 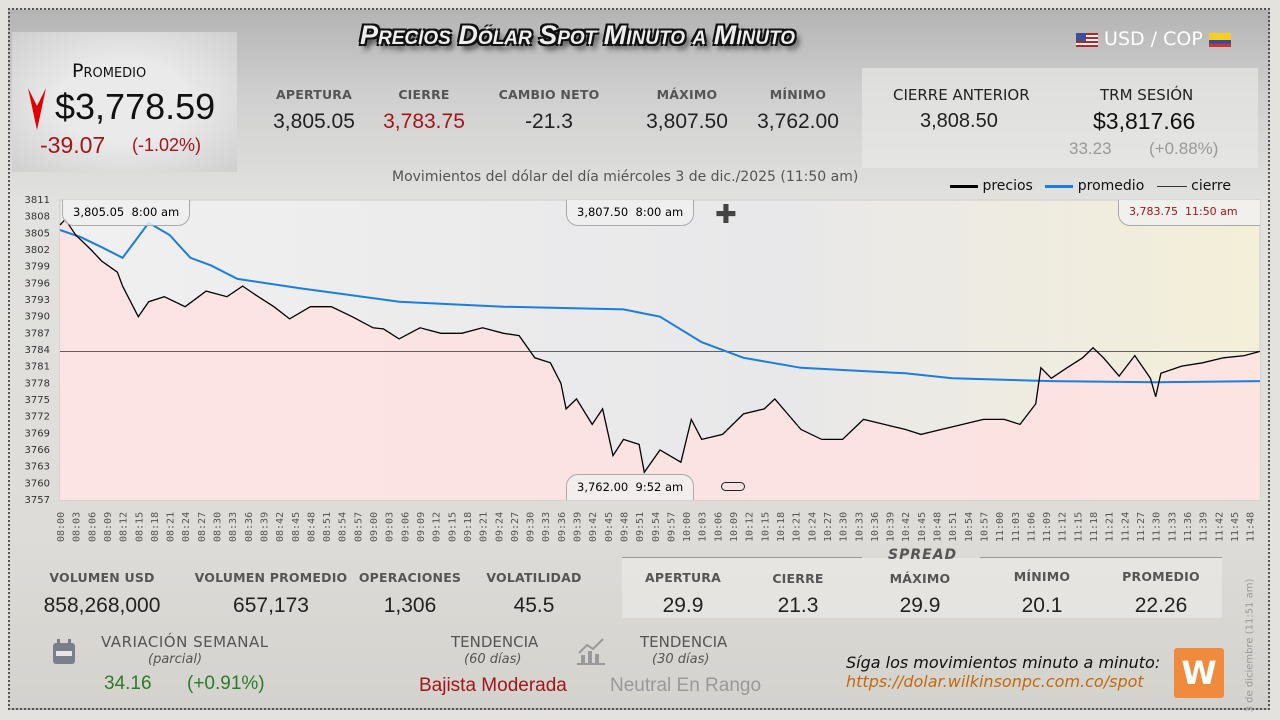 I want to click on x-tick-label: 10:09, so click(x=734, y=527).